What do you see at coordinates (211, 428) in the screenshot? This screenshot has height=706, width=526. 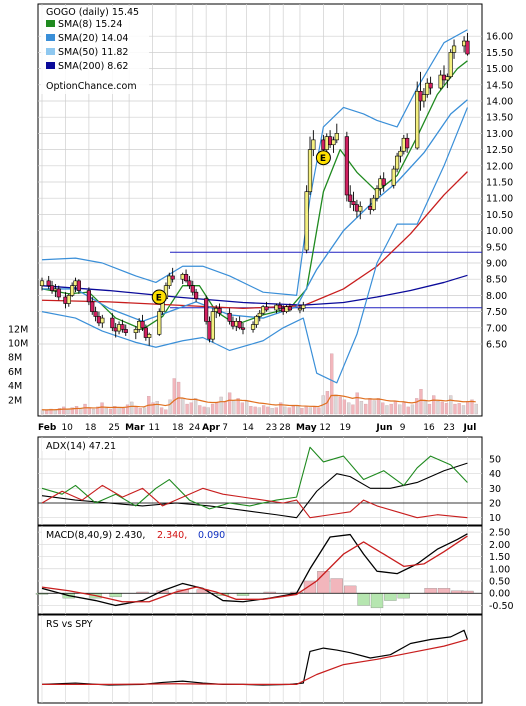 I see `x-tick-label: Apr` at bounding box center [211, 428].